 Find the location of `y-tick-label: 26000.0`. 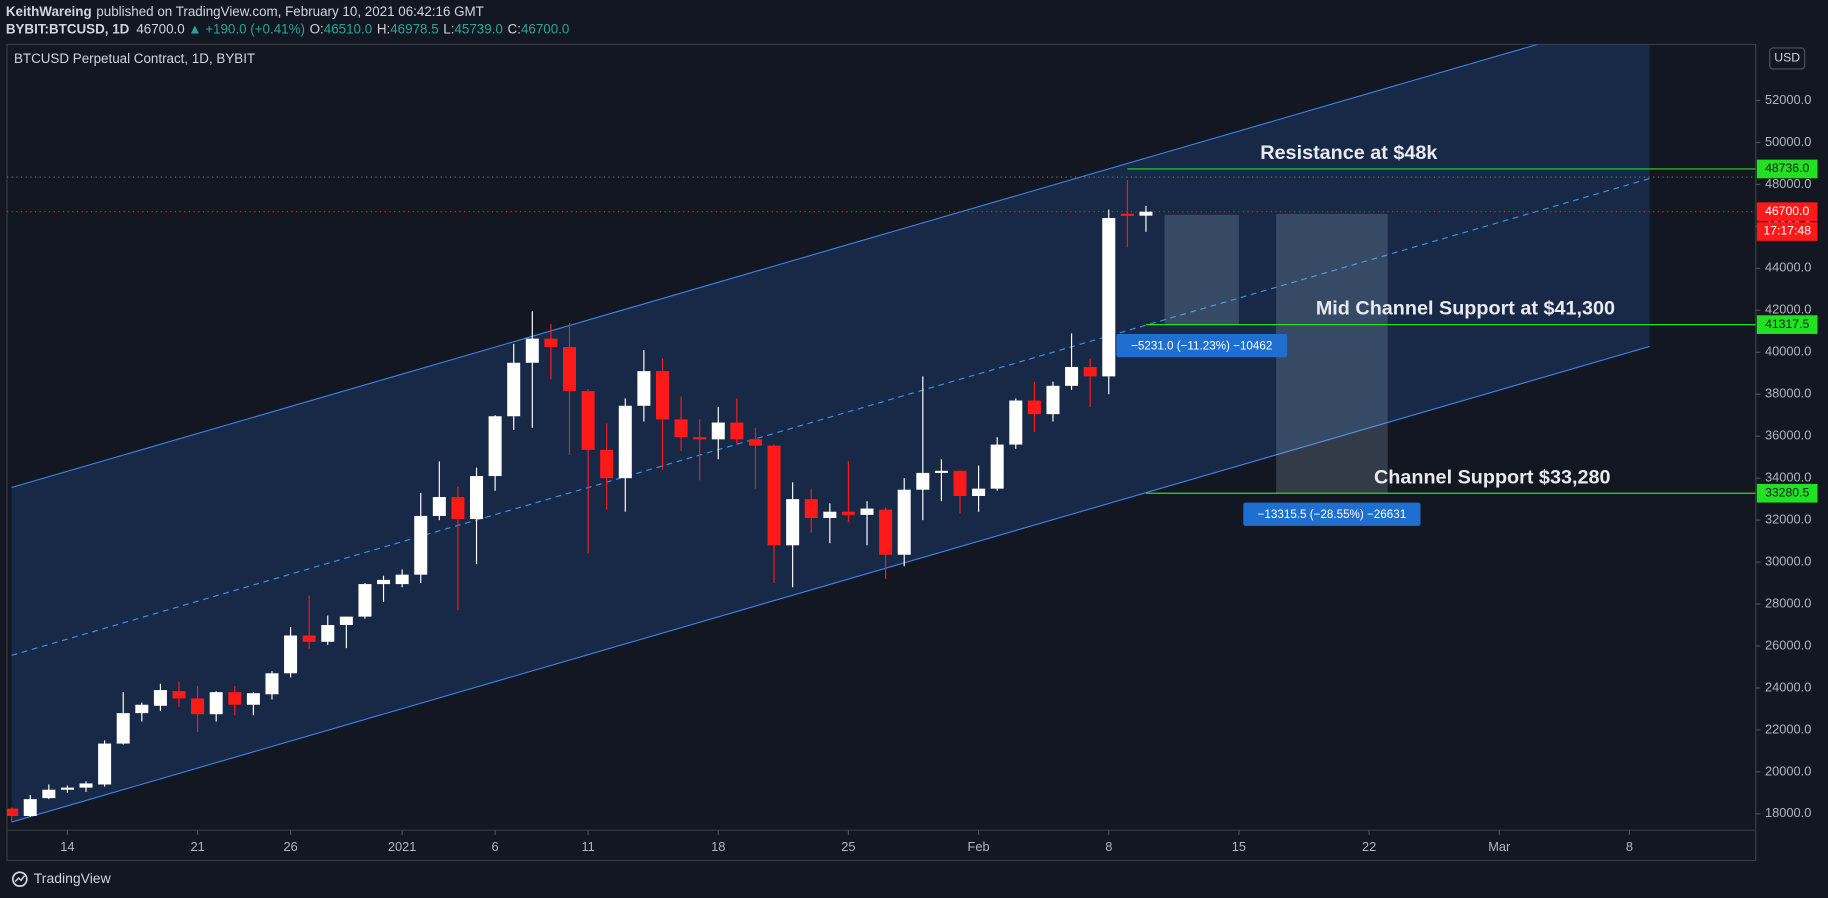

y-tick-label: 26000.0 is located at coordinates (1788, 644).